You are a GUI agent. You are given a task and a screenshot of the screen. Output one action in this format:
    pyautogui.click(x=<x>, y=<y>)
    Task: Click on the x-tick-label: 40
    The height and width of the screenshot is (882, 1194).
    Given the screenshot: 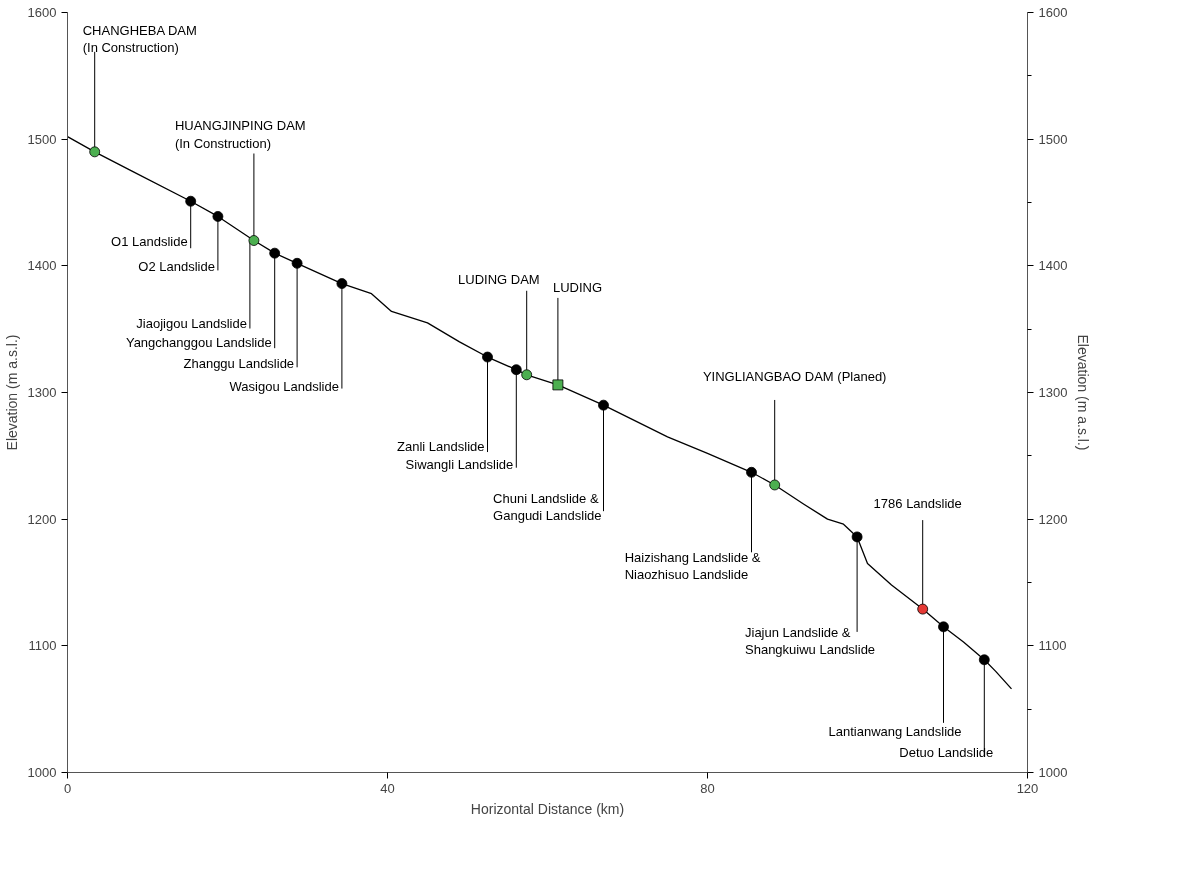 What is the action you would take?
    pyautogui.click(x=387, y=788)
    